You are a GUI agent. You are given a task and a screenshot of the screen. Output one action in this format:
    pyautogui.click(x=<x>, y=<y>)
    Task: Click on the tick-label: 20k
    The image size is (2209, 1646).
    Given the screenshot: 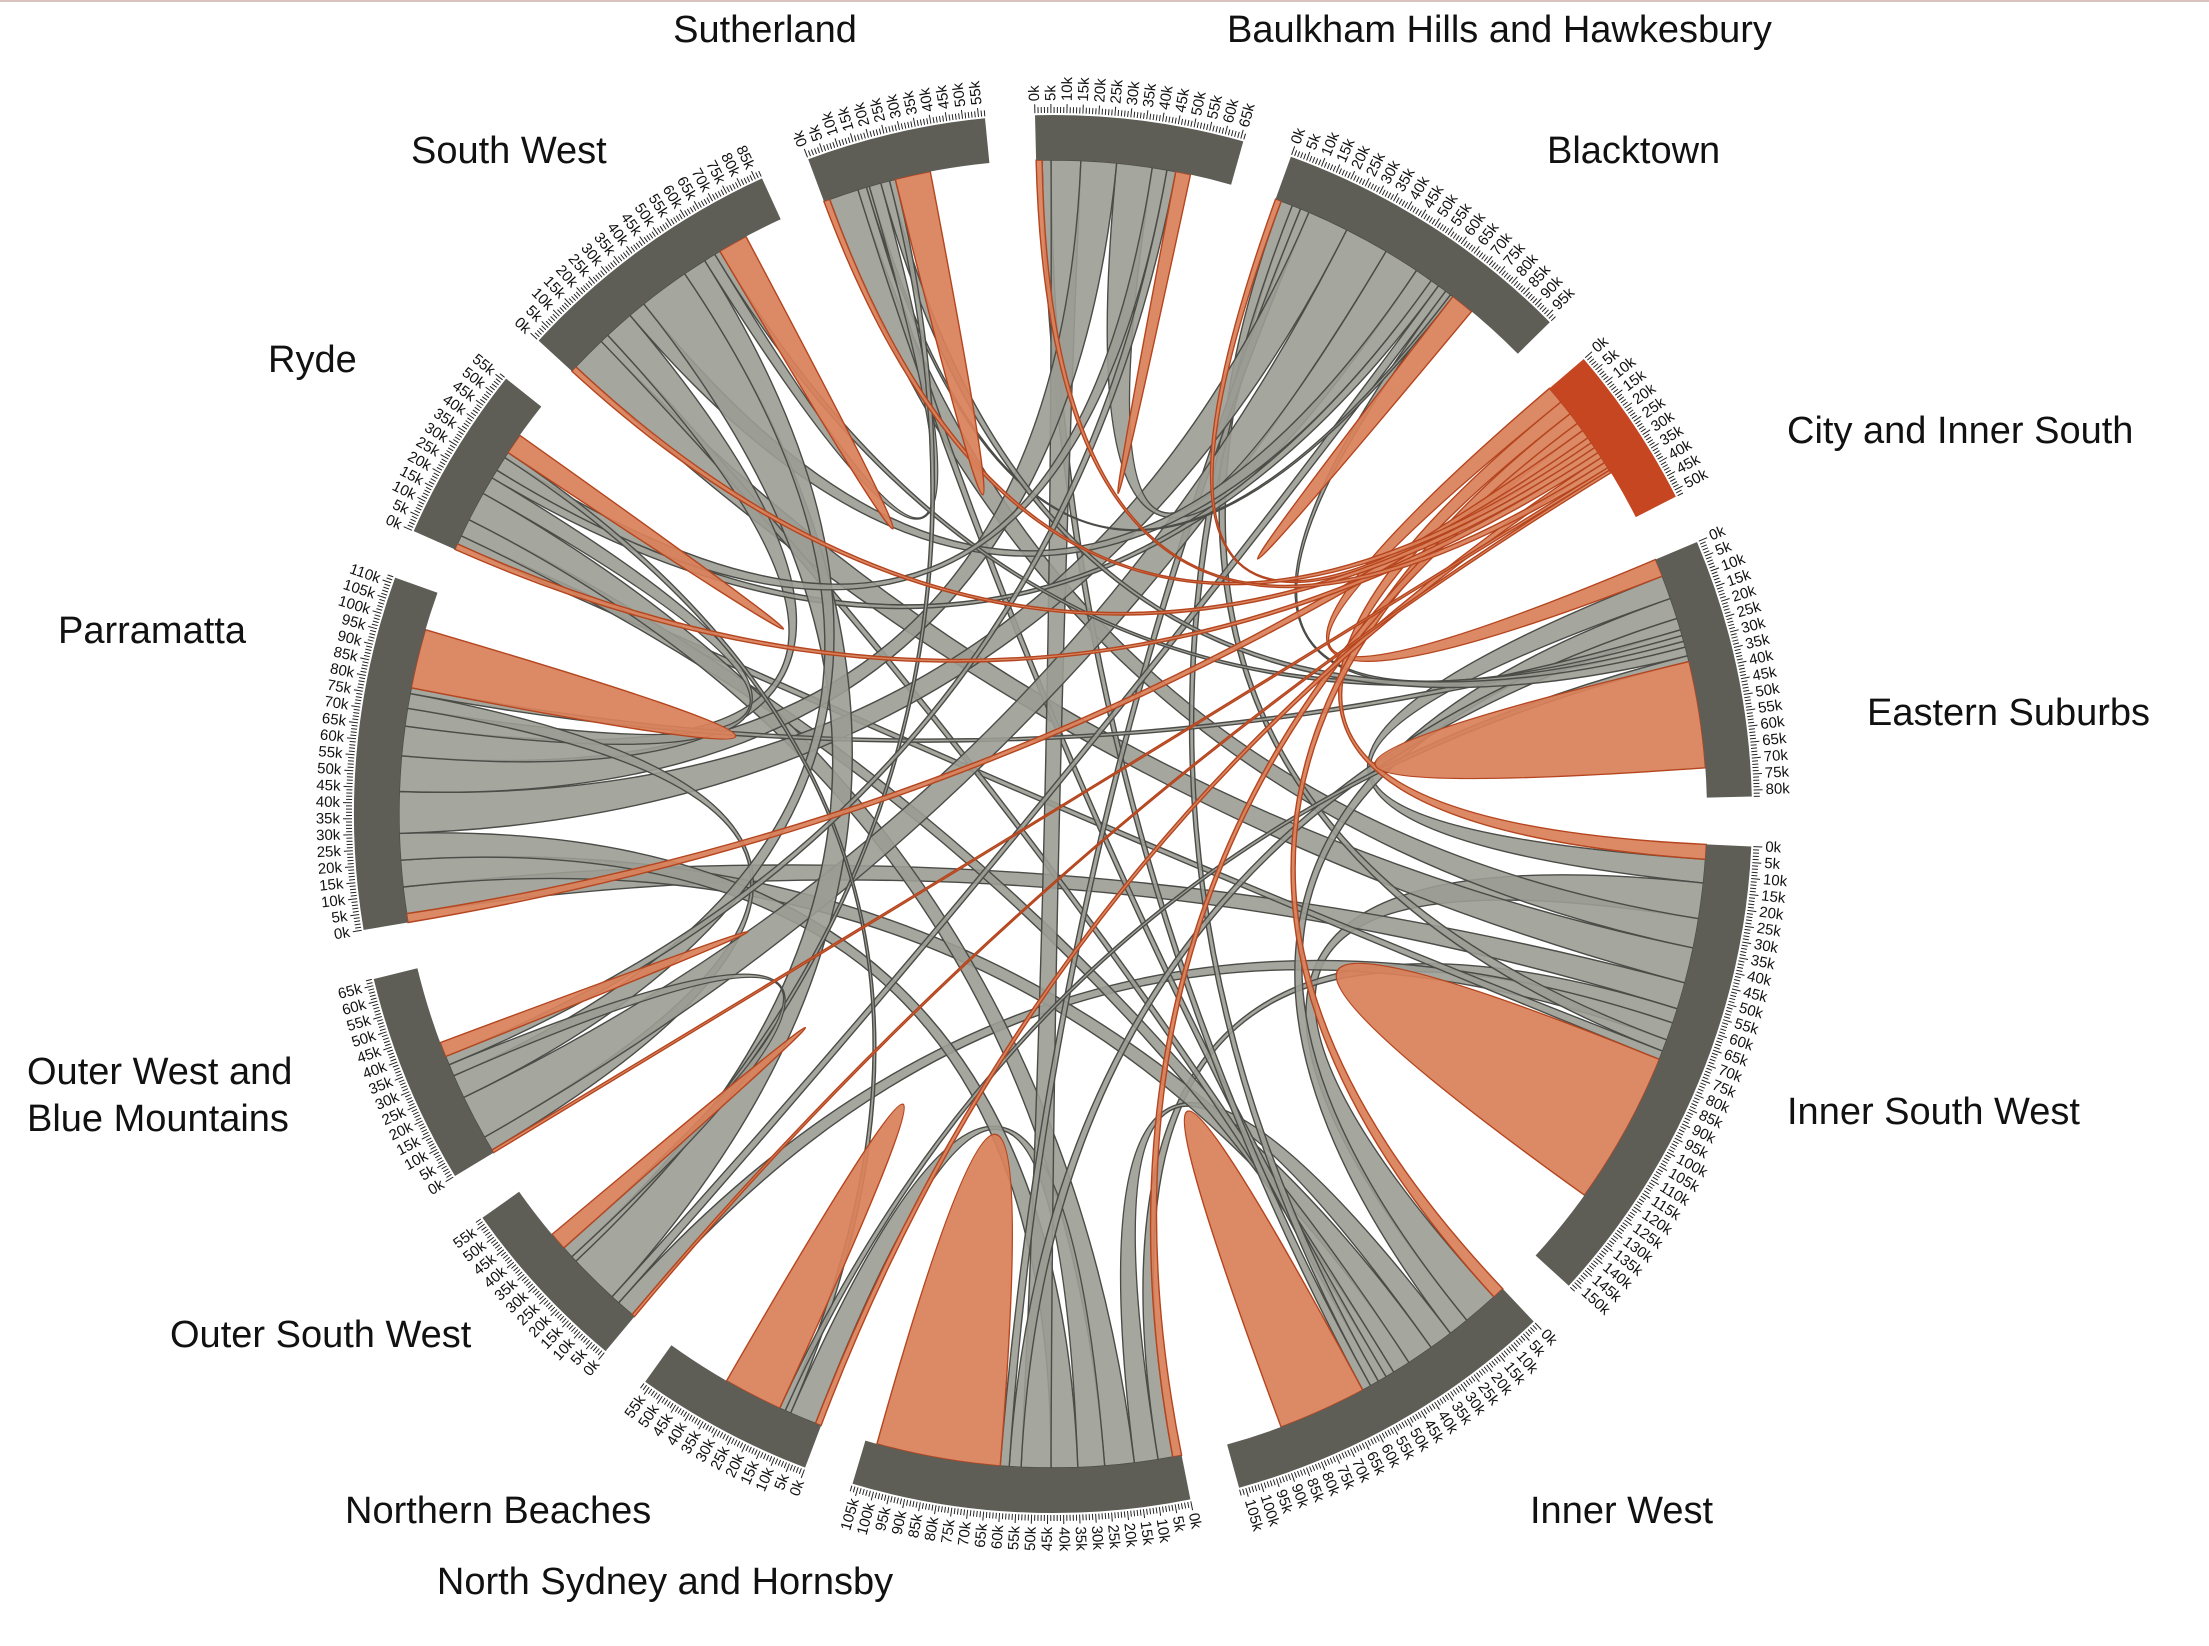 What is the action you would take?
    pyautogui.click(x=1744, y=594)
    